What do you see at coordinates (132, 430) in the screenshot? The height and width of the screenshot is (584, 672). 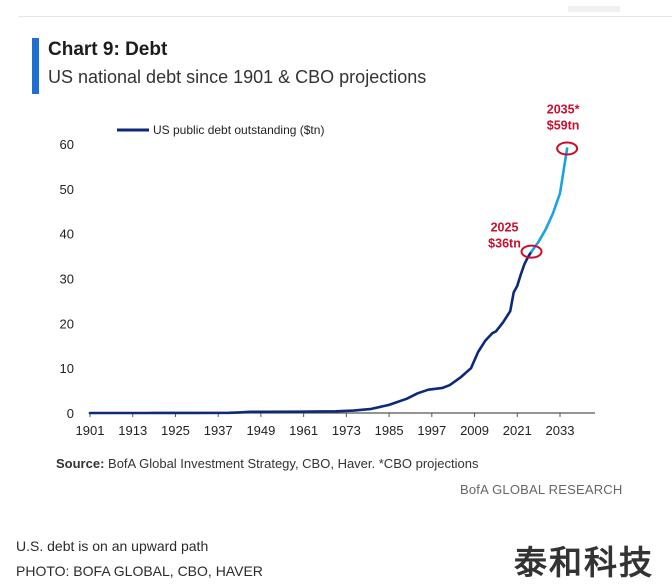 I see `x-tick-label: 1913` at bounding box center [132, 430].